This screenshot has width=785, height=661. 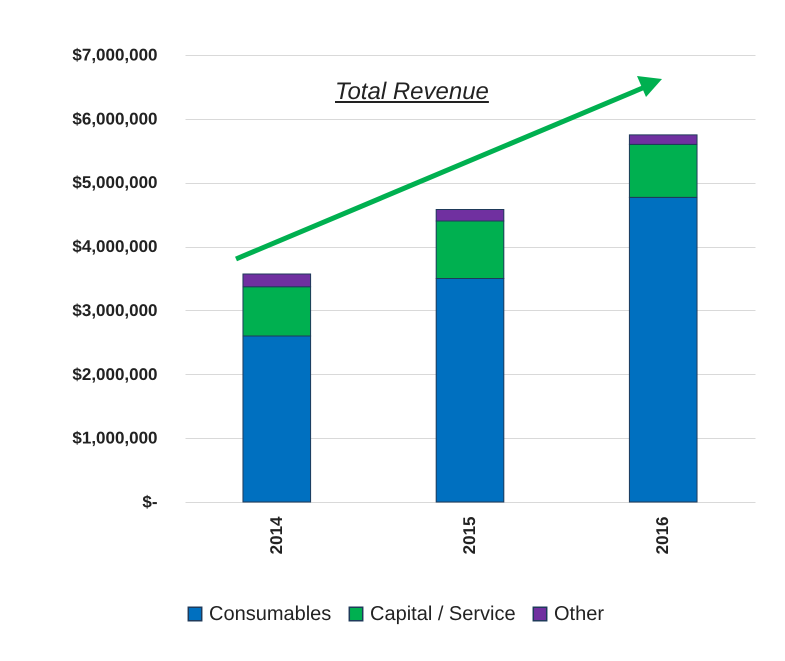 I want to click on y-tick-label: $4,000,000, so click(x=115, y=246).